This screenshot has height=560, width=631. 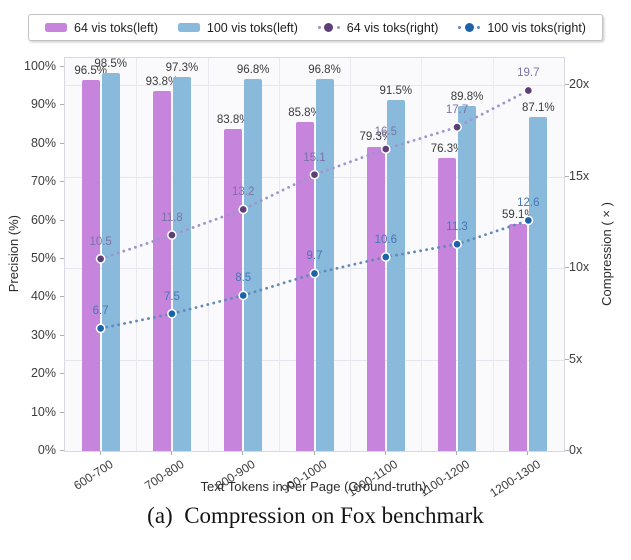 I want to click on legend-big-dot-icon, so click(x=329, y=27).